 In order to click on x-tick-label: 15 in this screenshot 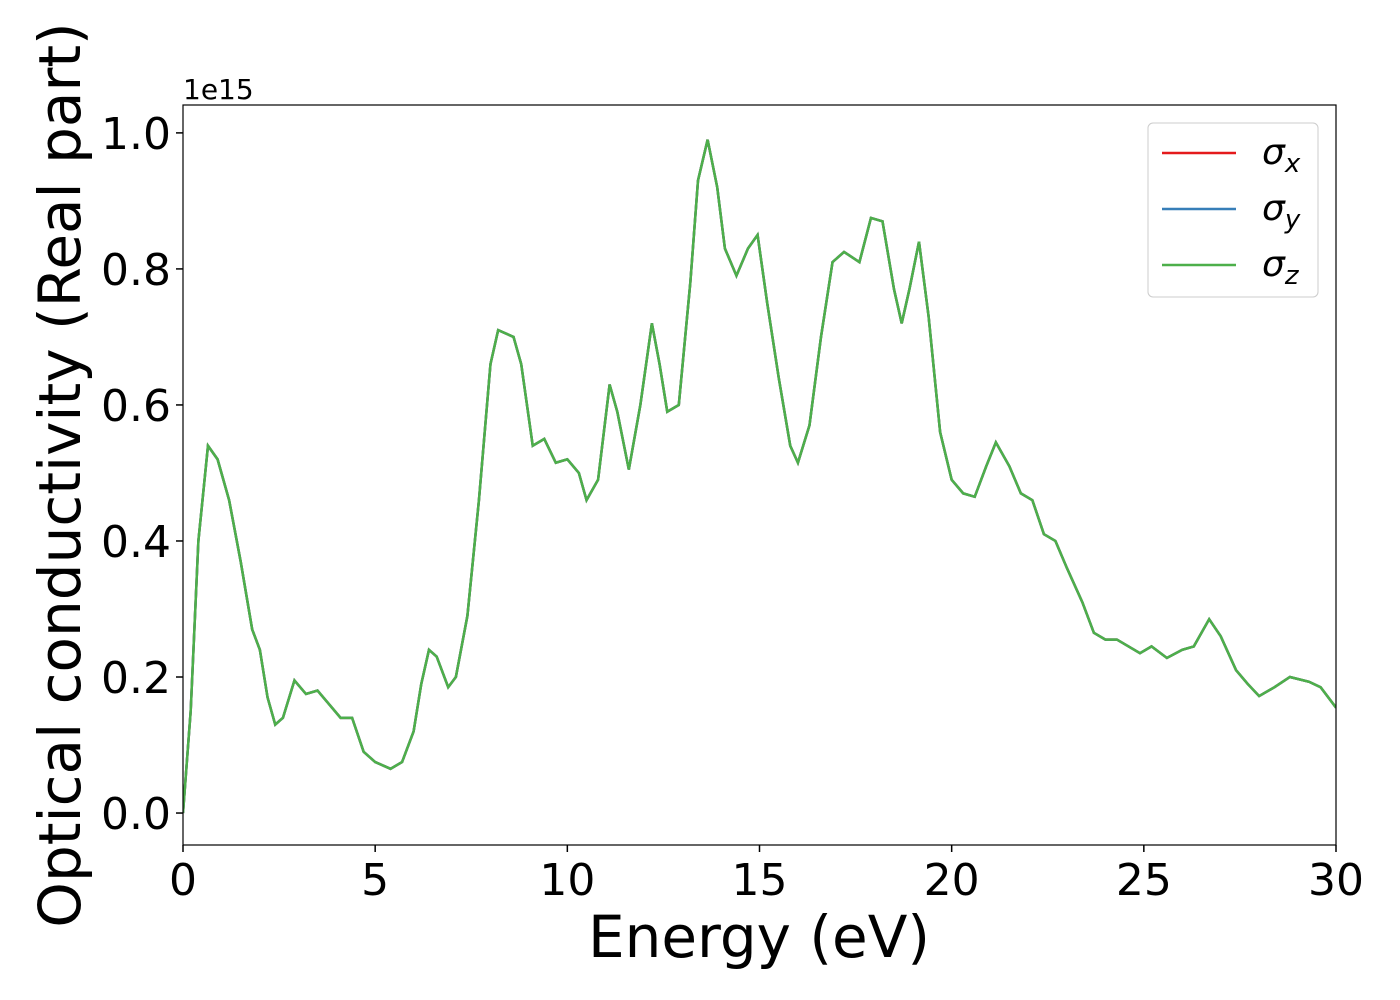, I will do `click(760, 880)`.